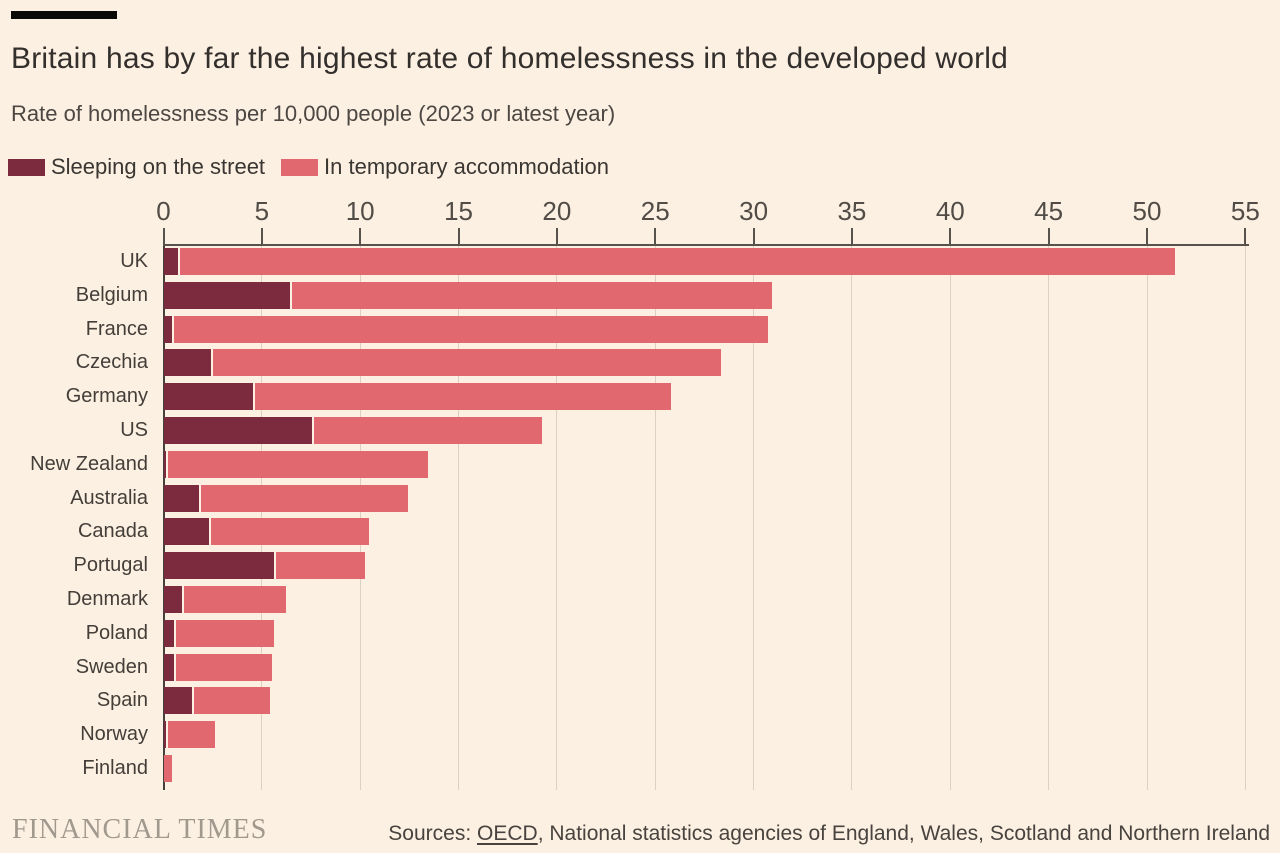  Describe the element at coordinates (466, 166) in the screenshot. I see `legend-label-temporary: In temporary accommodation` at that location.